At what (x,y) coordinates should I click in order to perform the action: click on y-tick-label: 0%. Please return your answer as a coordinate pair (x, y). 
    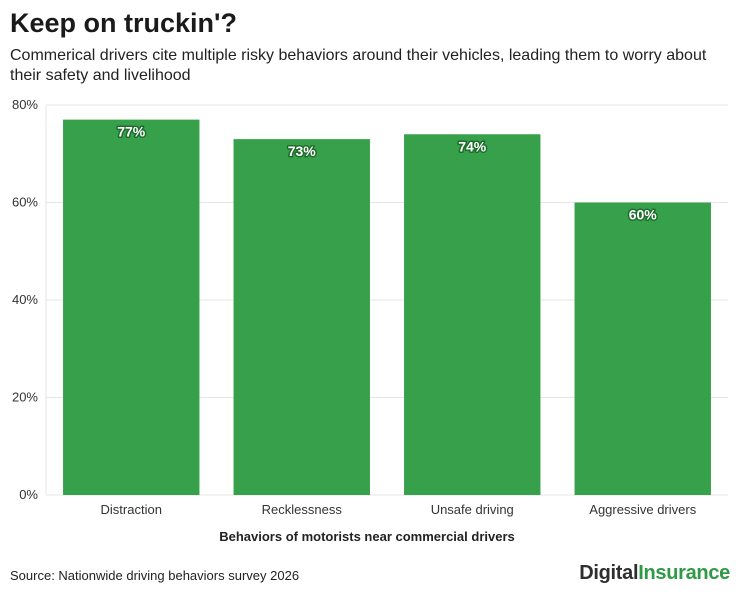
    Looking at the image, I should click on (28, 494).